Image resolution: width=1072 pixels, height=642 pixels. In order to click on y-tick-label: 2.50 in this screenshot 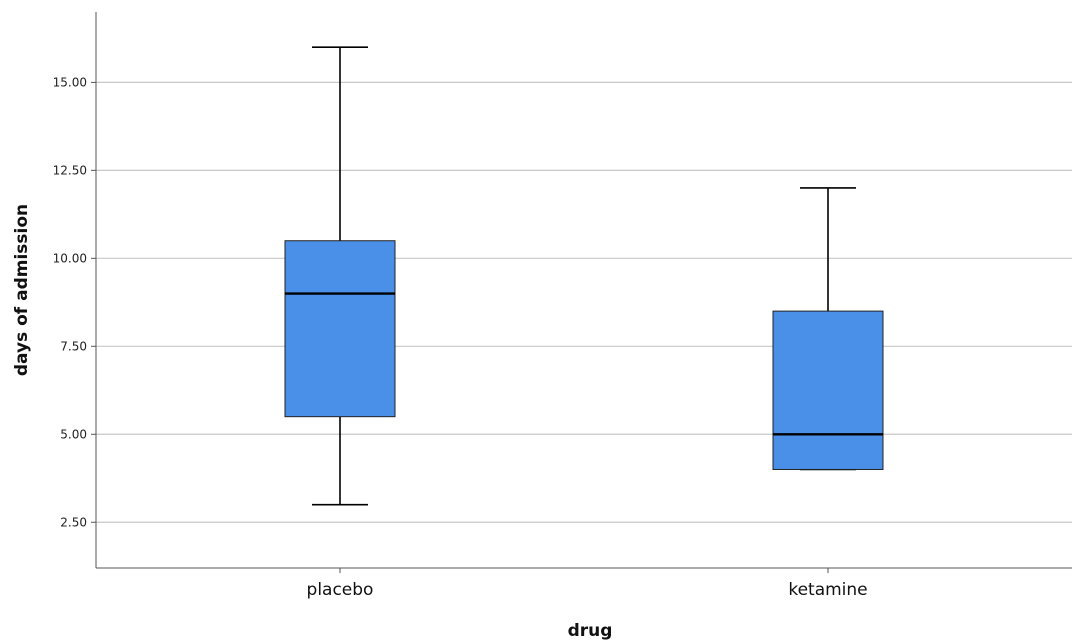, I will do `click(73, 522)`.